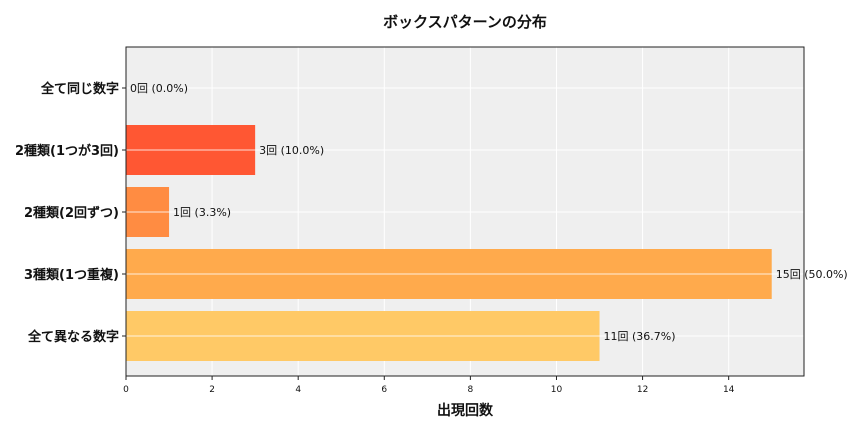  I want to click on y-tick-label: 2種類(1つが3回), so click(67, 151).